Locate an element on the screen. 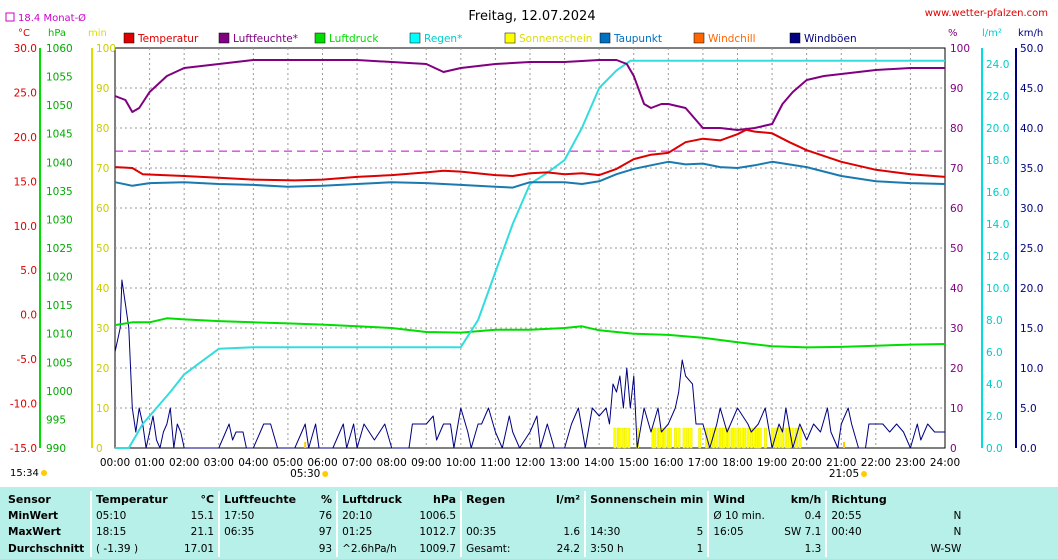  x-tick-label: 03:00 is located at coordinates (219, 463).